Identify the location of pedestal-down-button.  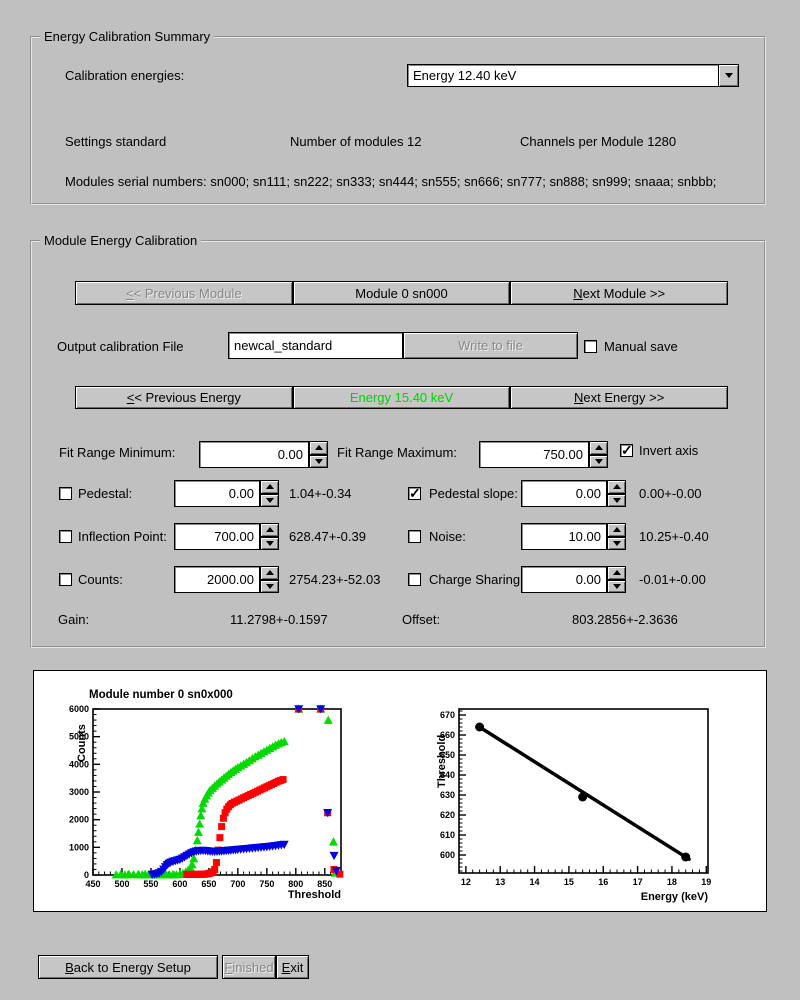
(269, 500).